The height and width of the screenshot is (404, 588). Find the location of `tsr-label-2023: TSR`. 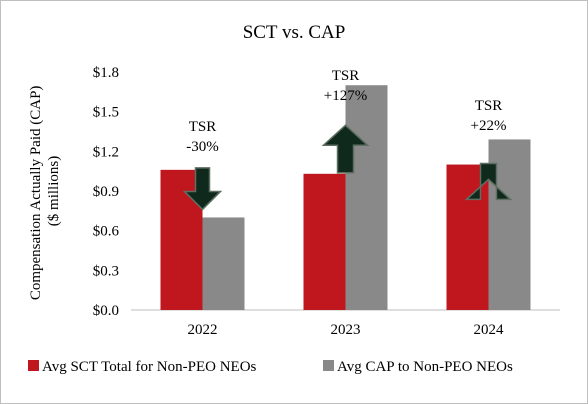

tsr-label-2023: TSR is located at coordinates (346, 76).